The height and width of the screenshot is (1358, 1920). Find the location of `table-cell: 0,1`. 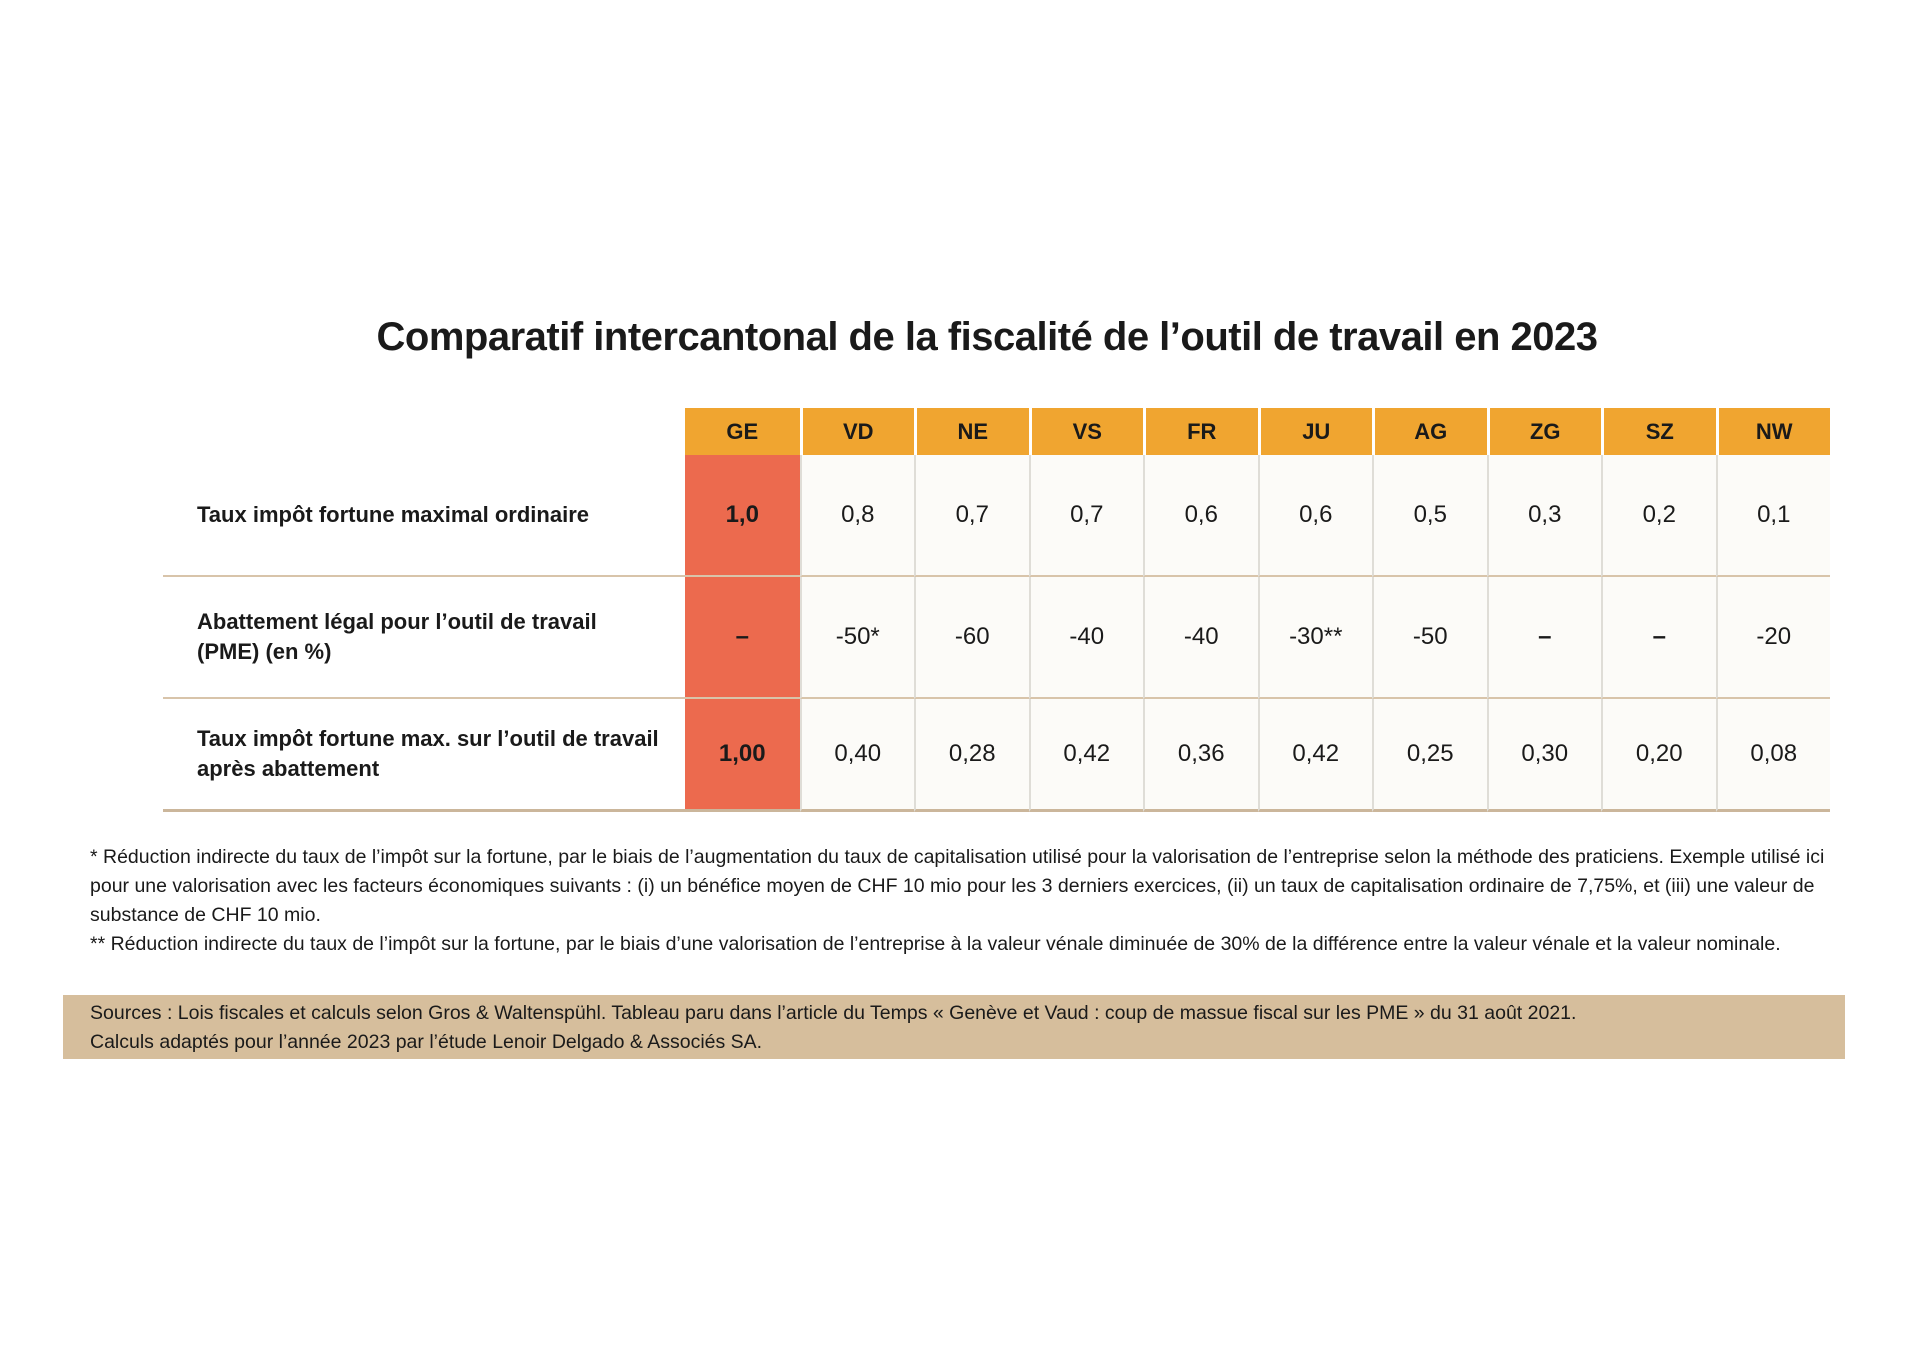

table-cell: 0,1 is located at coordinates (1772, 516).